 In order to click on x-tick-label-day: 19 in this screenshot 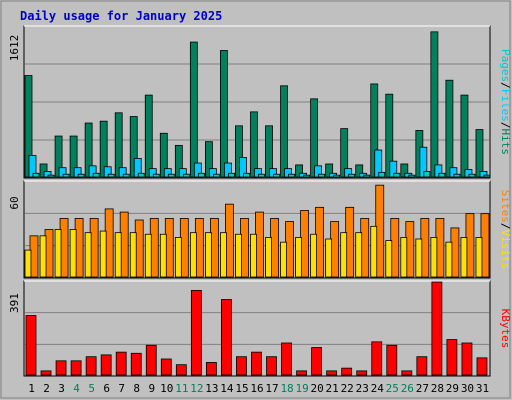, I will do `click(301, 388)`.